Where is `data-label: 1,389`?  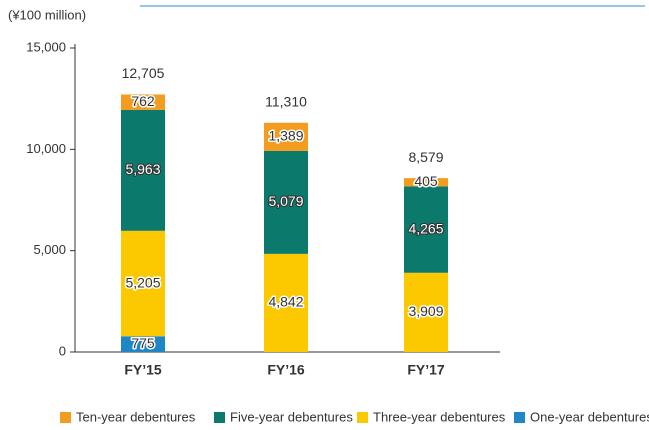
data-label: 1,389 is located at coordinates (285, 136).